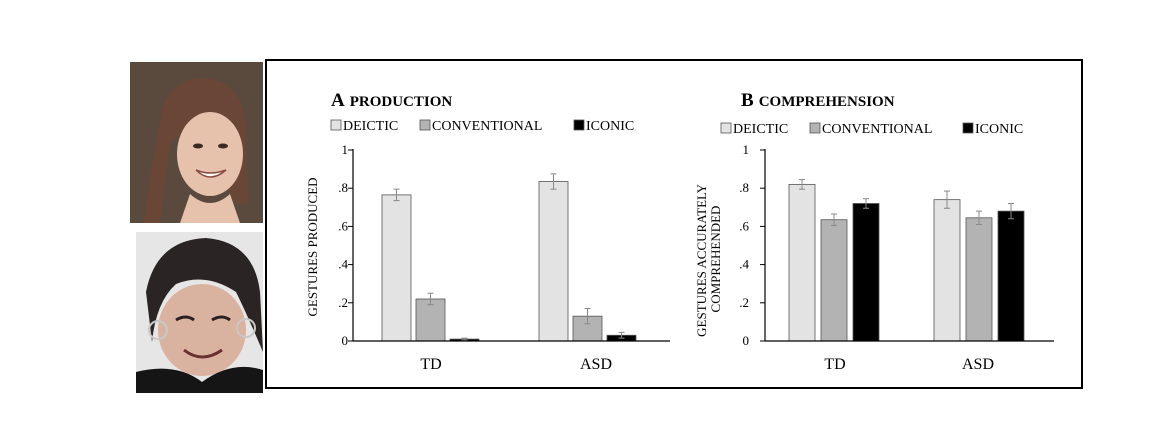 The image size is (1172, 440). Describe the element at coordinates (158, 330) in the screenshot. I see `left-hoop-earring` at that location.